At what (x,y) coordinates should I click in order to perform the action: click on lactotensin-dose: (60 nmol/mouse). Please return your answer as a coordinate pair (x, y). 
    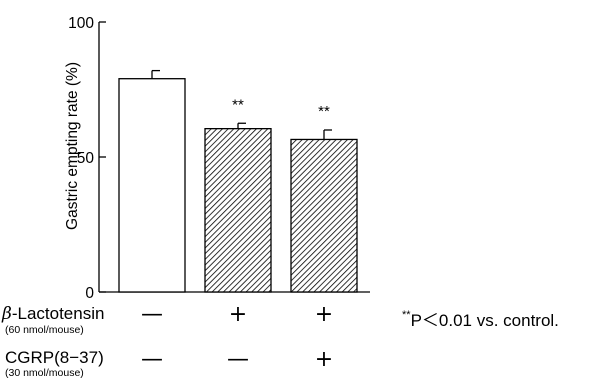
    Looking at the image, I should click on (44, 330).